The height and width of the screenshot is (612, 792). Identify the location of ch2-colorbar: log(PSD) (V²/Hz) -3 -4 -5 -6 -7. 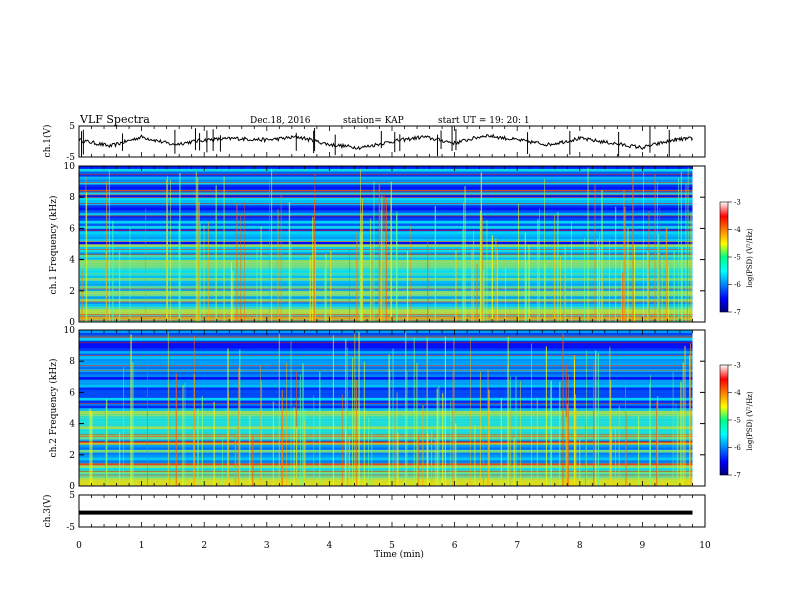
(736, 421).